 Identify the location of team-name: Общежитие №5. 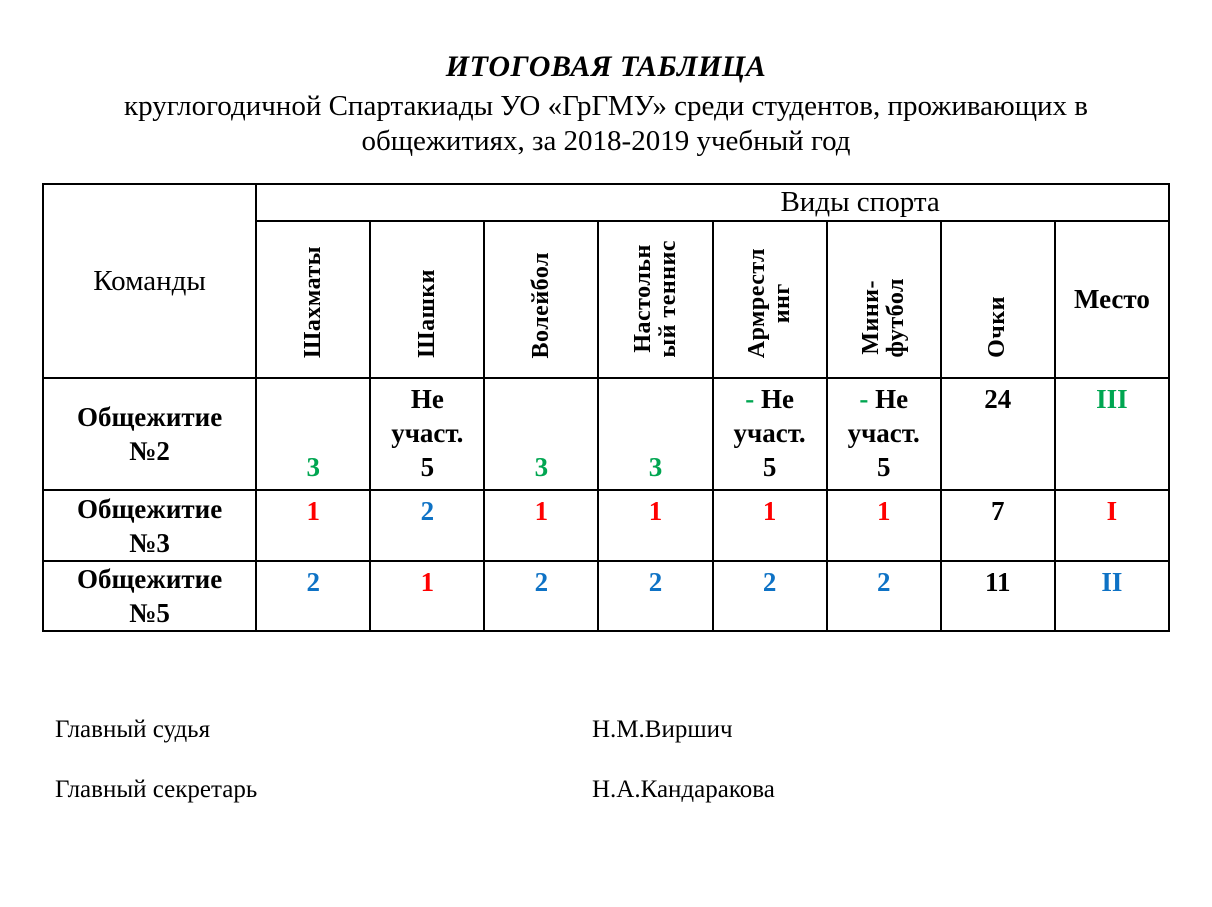
(149, 596).